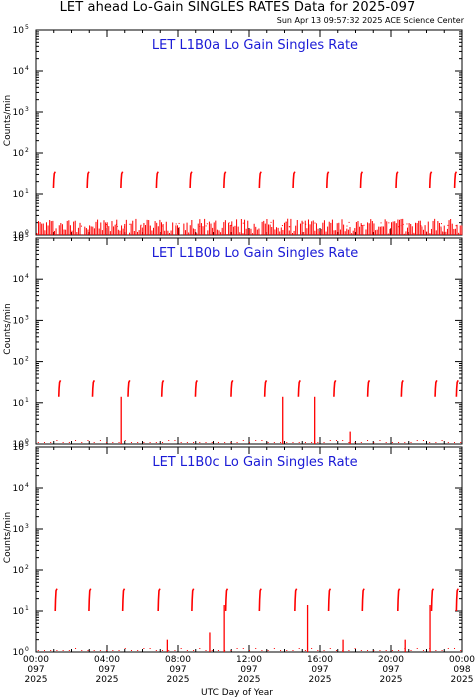 This screenshot has height=700, width=475. I want to click on y-tick-exponent: 2, so click(27, 567).